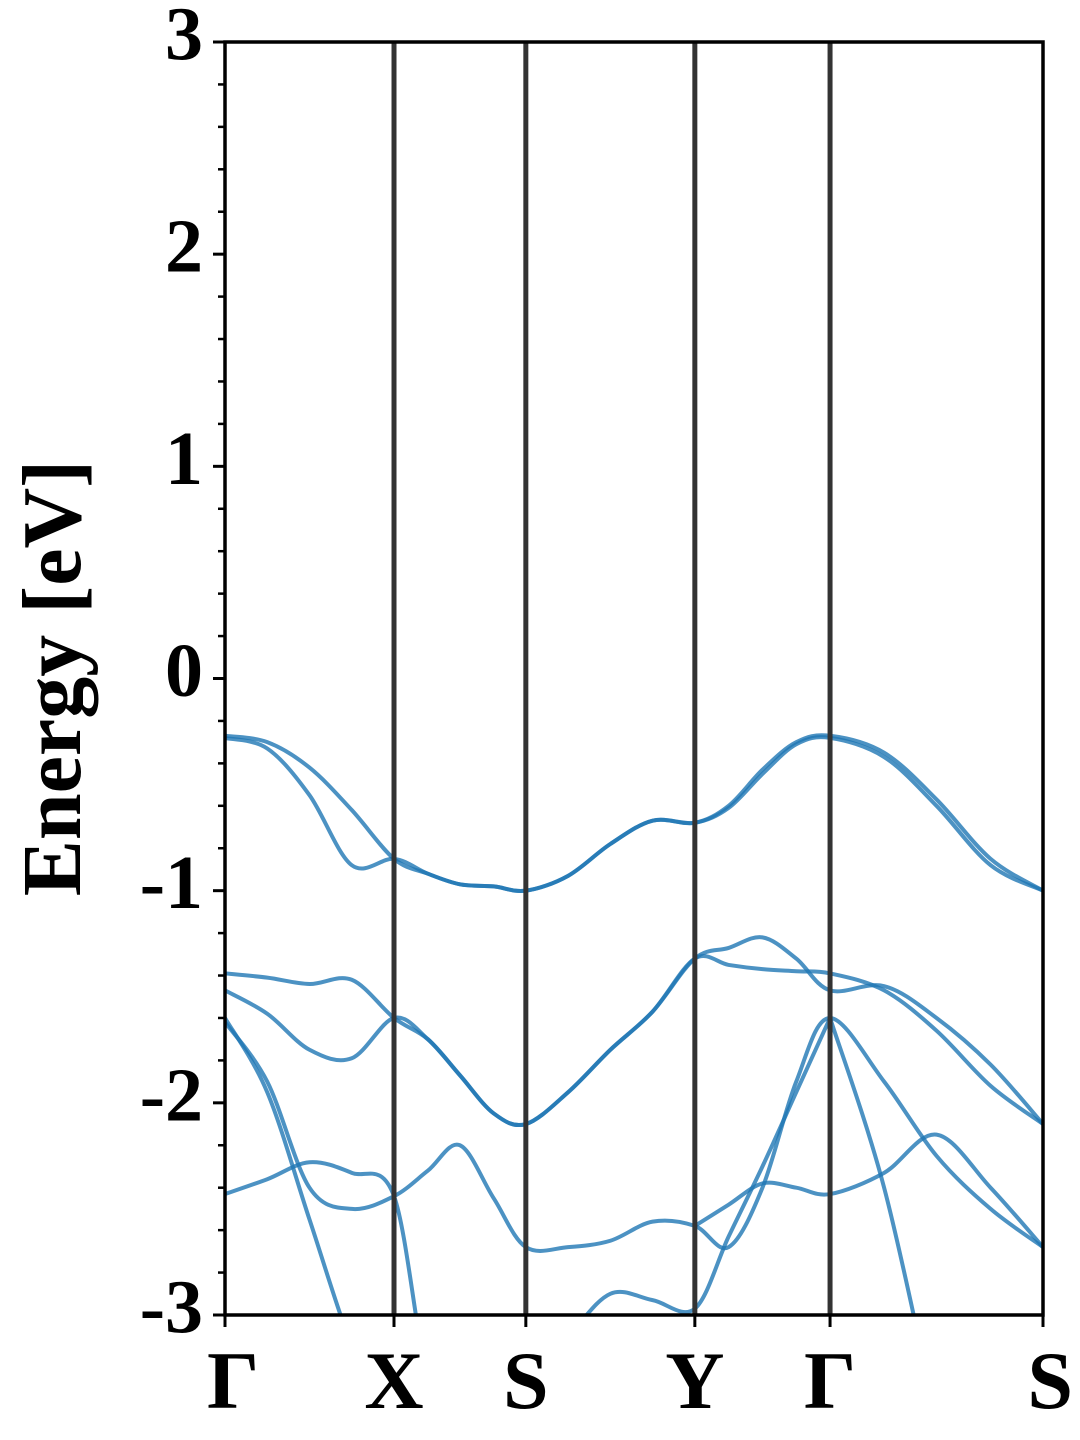 The height and width of the screenshot is (1440, 1080). I want to click on y-tick-label: -2, so click(171, 1095).